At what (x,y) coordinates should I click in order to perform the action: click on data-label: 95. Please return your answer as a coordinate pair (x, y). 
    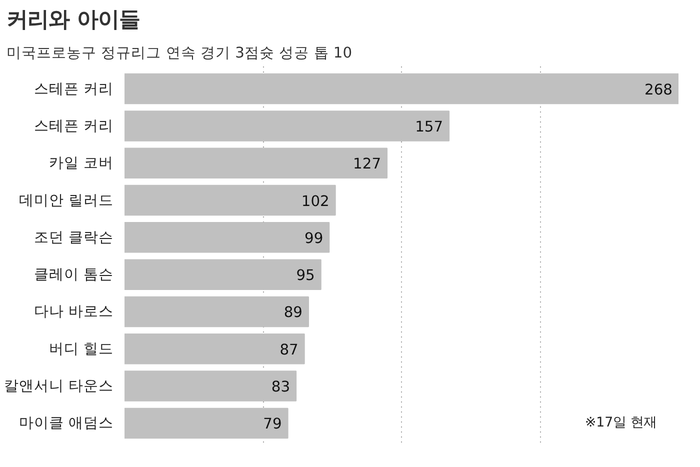
    Looking at the image, I should click on (305, 275).